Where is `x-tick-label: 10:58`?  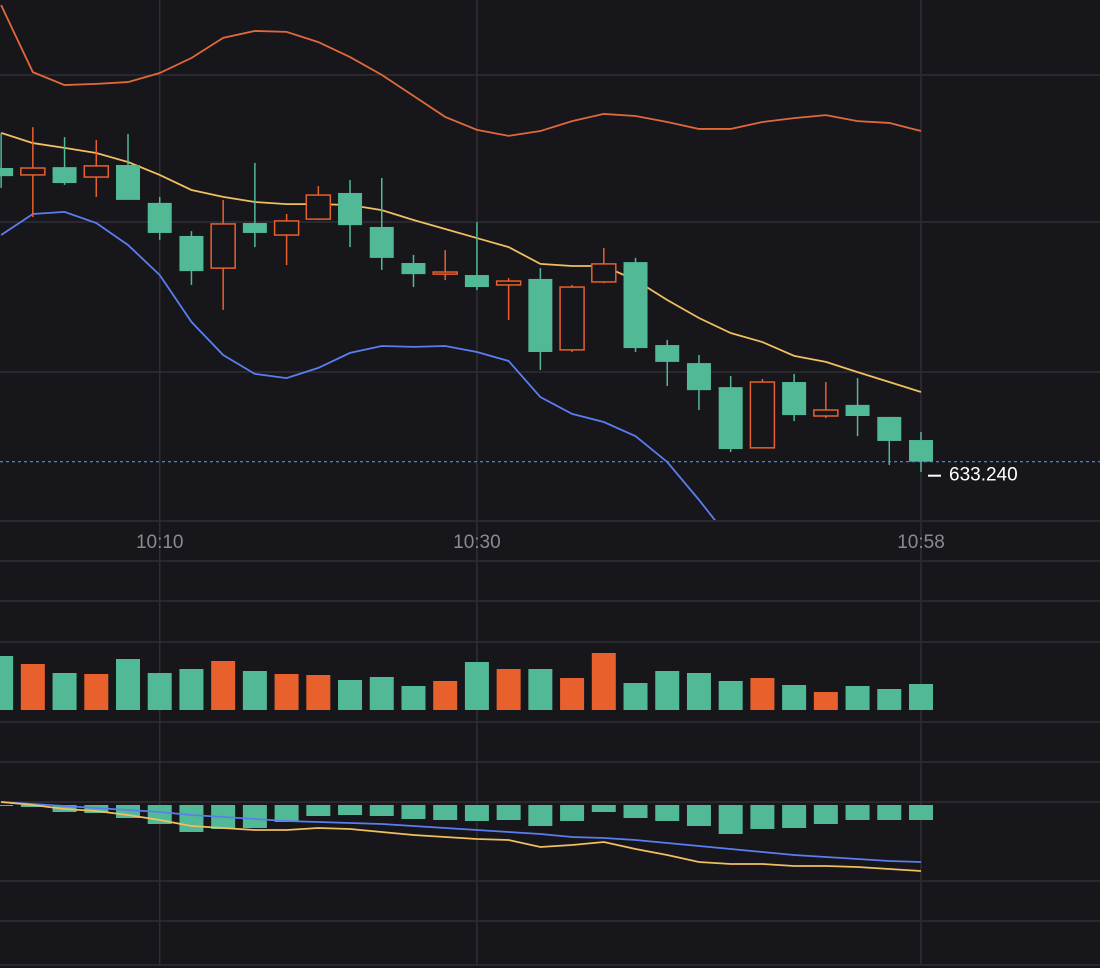
x-tick-label: 10:58 is located at coordinates (921, 542).